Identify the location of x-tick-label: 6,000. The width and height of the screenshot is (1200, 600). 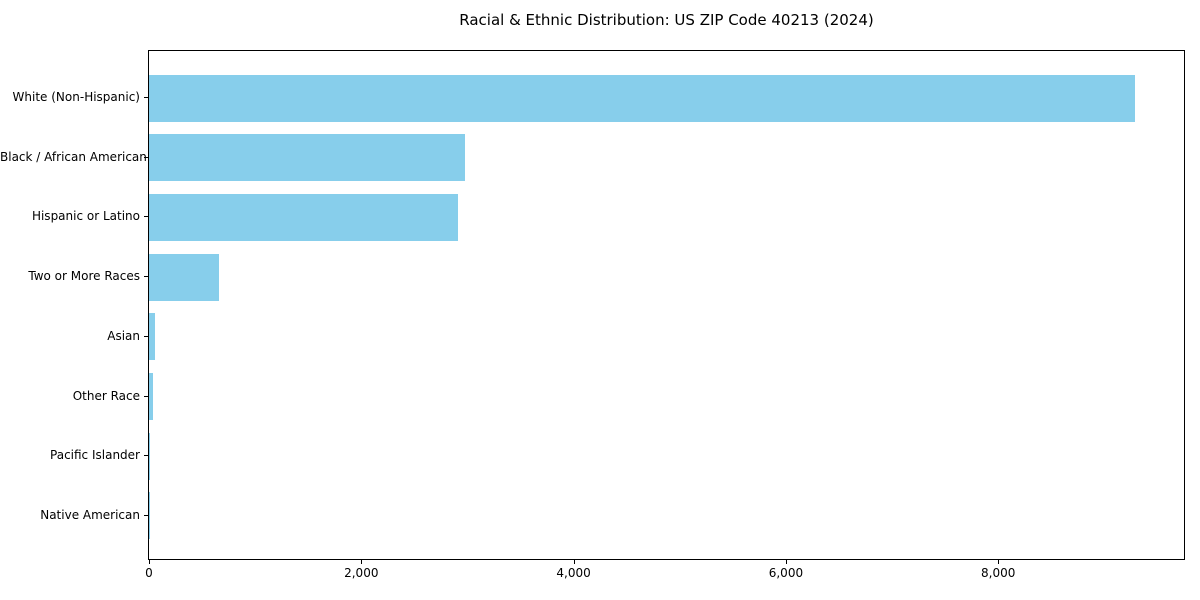
(786, 573).